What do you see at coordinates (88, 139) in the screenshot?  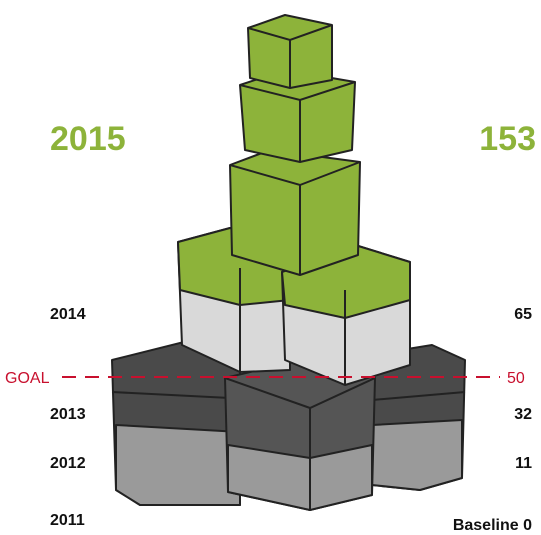 I see `current-year: 2015` at bounding box center [88, 139].